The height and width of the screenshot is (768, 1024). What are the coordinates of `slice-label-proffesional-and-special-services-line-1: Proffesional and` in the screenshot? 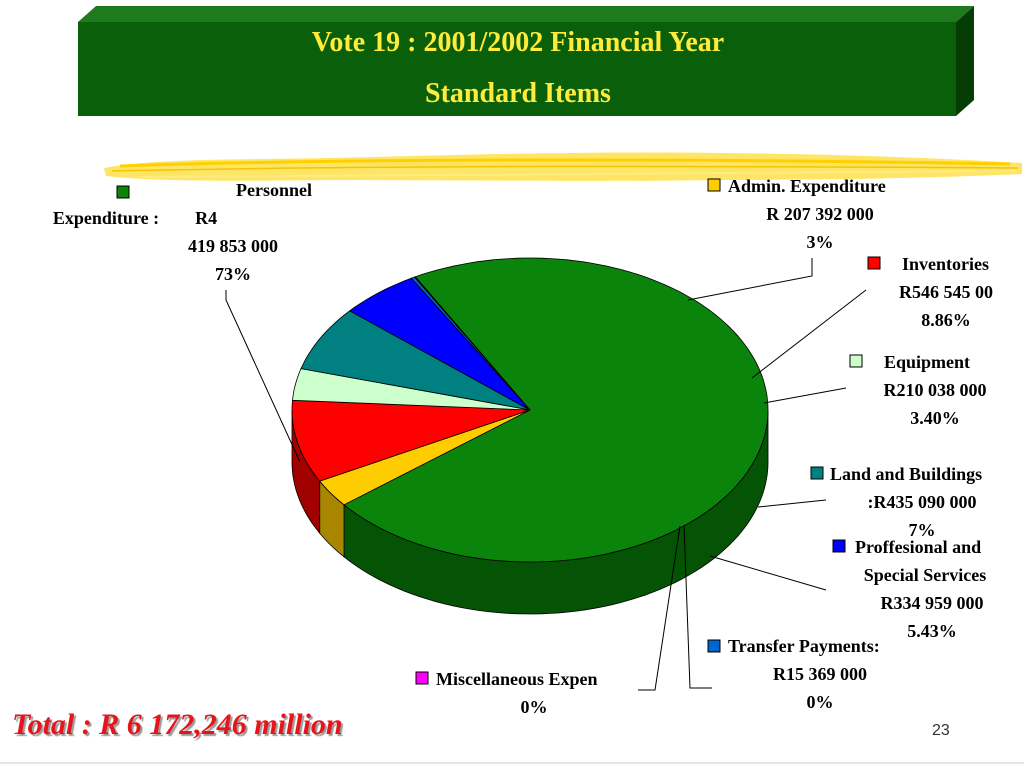 It's located at (918, 547).